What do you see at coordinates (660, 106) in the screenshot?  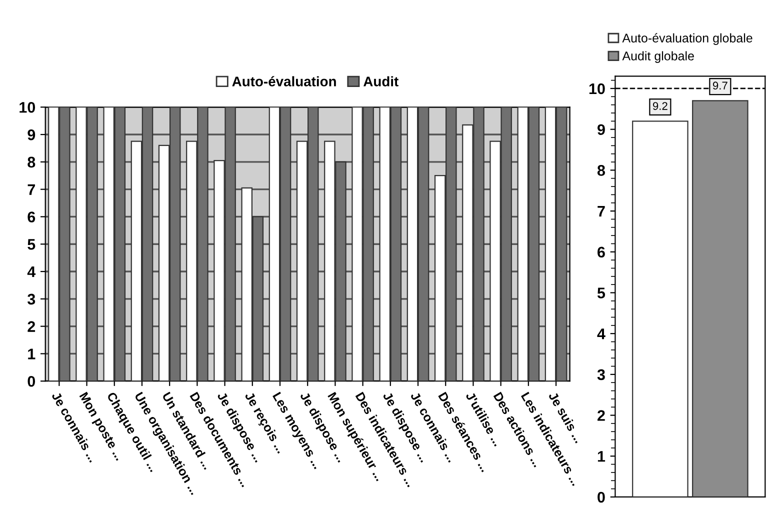 I see `data-label: 9.2` at bounding box center [660, 106].